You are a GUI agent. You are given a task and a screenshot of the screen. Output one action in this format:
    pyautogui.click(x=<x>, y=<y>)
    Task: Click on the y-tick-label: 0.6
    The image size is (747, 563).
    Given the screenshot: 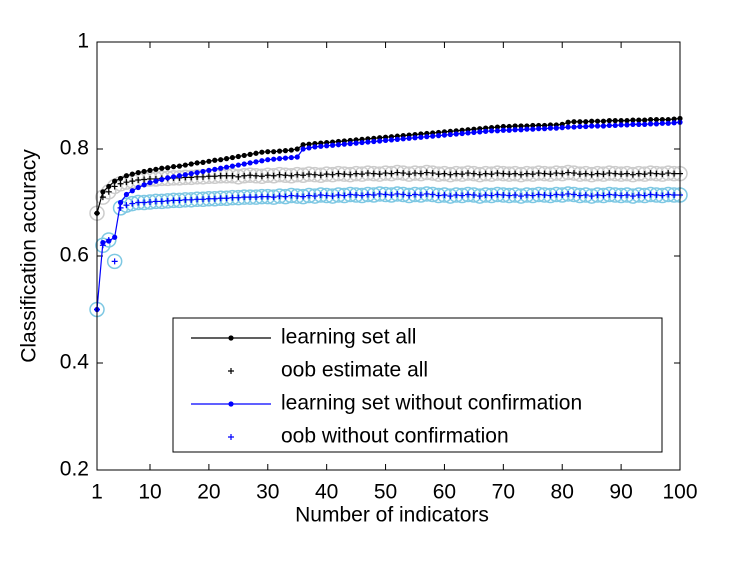 What is the action you would take?
    pyautogui.click(x=74, y=255)
    